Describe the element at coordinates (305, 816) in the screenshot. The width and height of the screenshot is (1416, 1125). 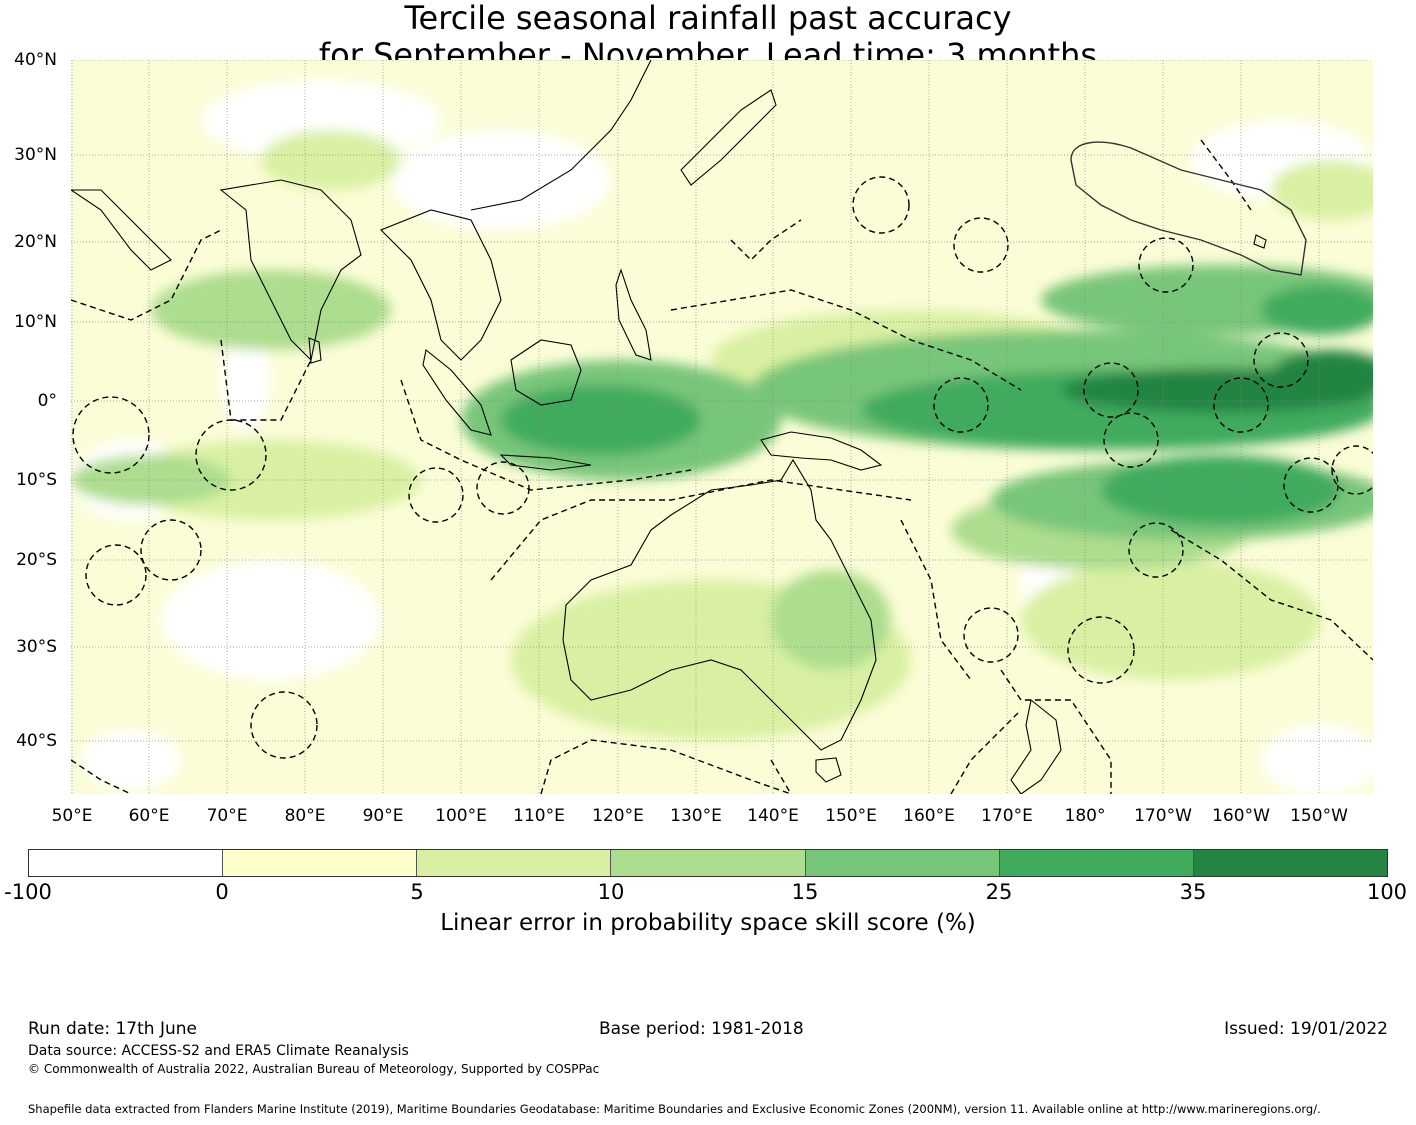
I see `lon-label: 80°E` at that location.